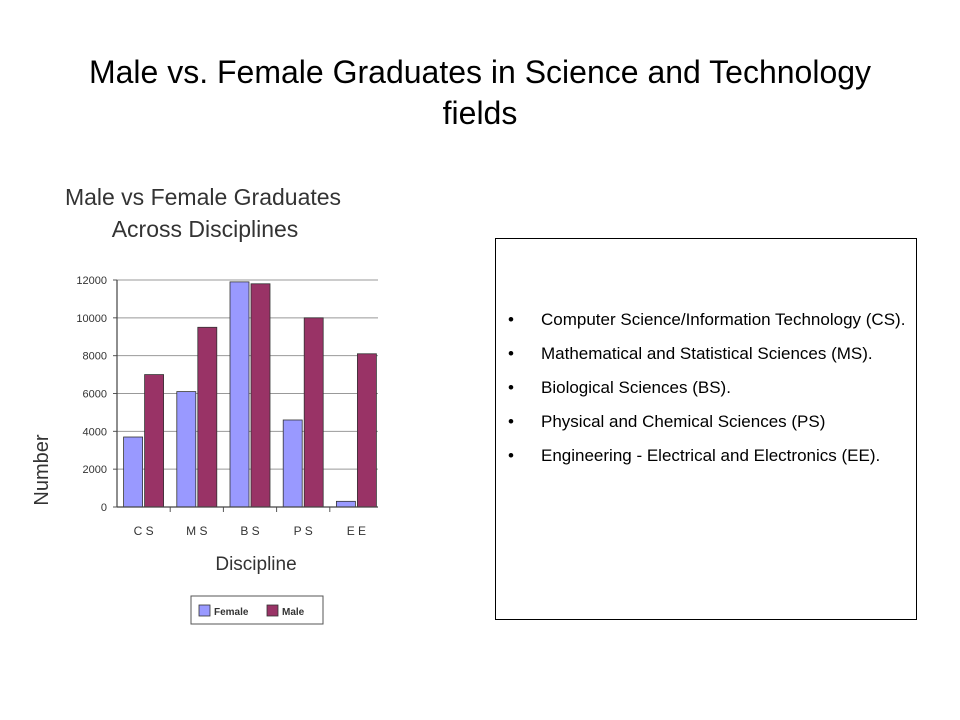 Image resolution: width=960 pixels, height=720 pixels. What do you see at coordinates (204, 610) in the screenshot?
I see `legend-swatch-female` at bounding box center [204, 610].